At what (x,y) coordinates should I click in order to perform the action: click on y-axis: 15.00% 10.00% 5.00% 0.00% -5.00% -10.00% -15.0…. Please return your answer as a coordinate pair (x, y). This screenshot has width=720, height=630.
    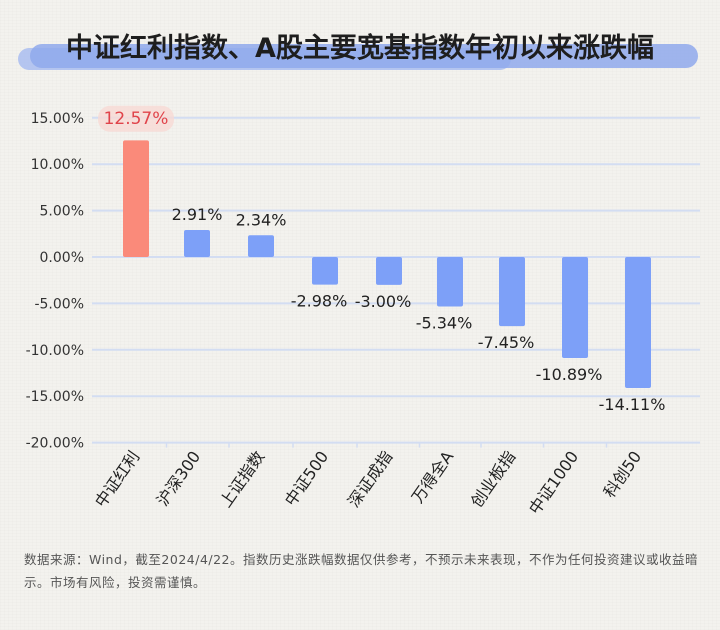
    Looking at the image, I should click on (55, 281).